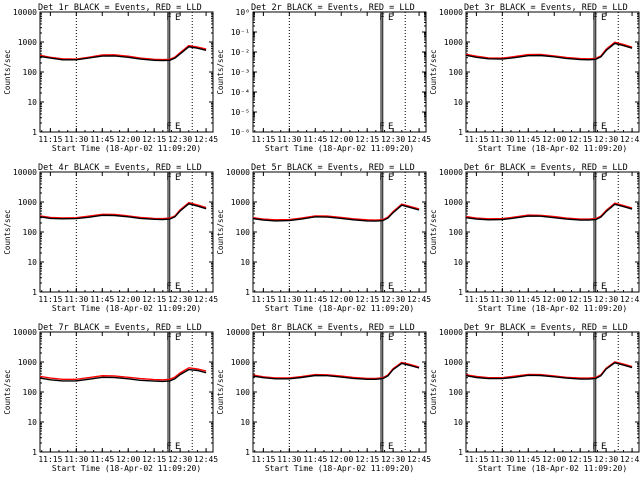  What do you see at coordinates (333, 168) in the screenshot?
I see `panel-title: Det 5r BLACK = Events, RED = LLD` at bounding box center [333, 168].